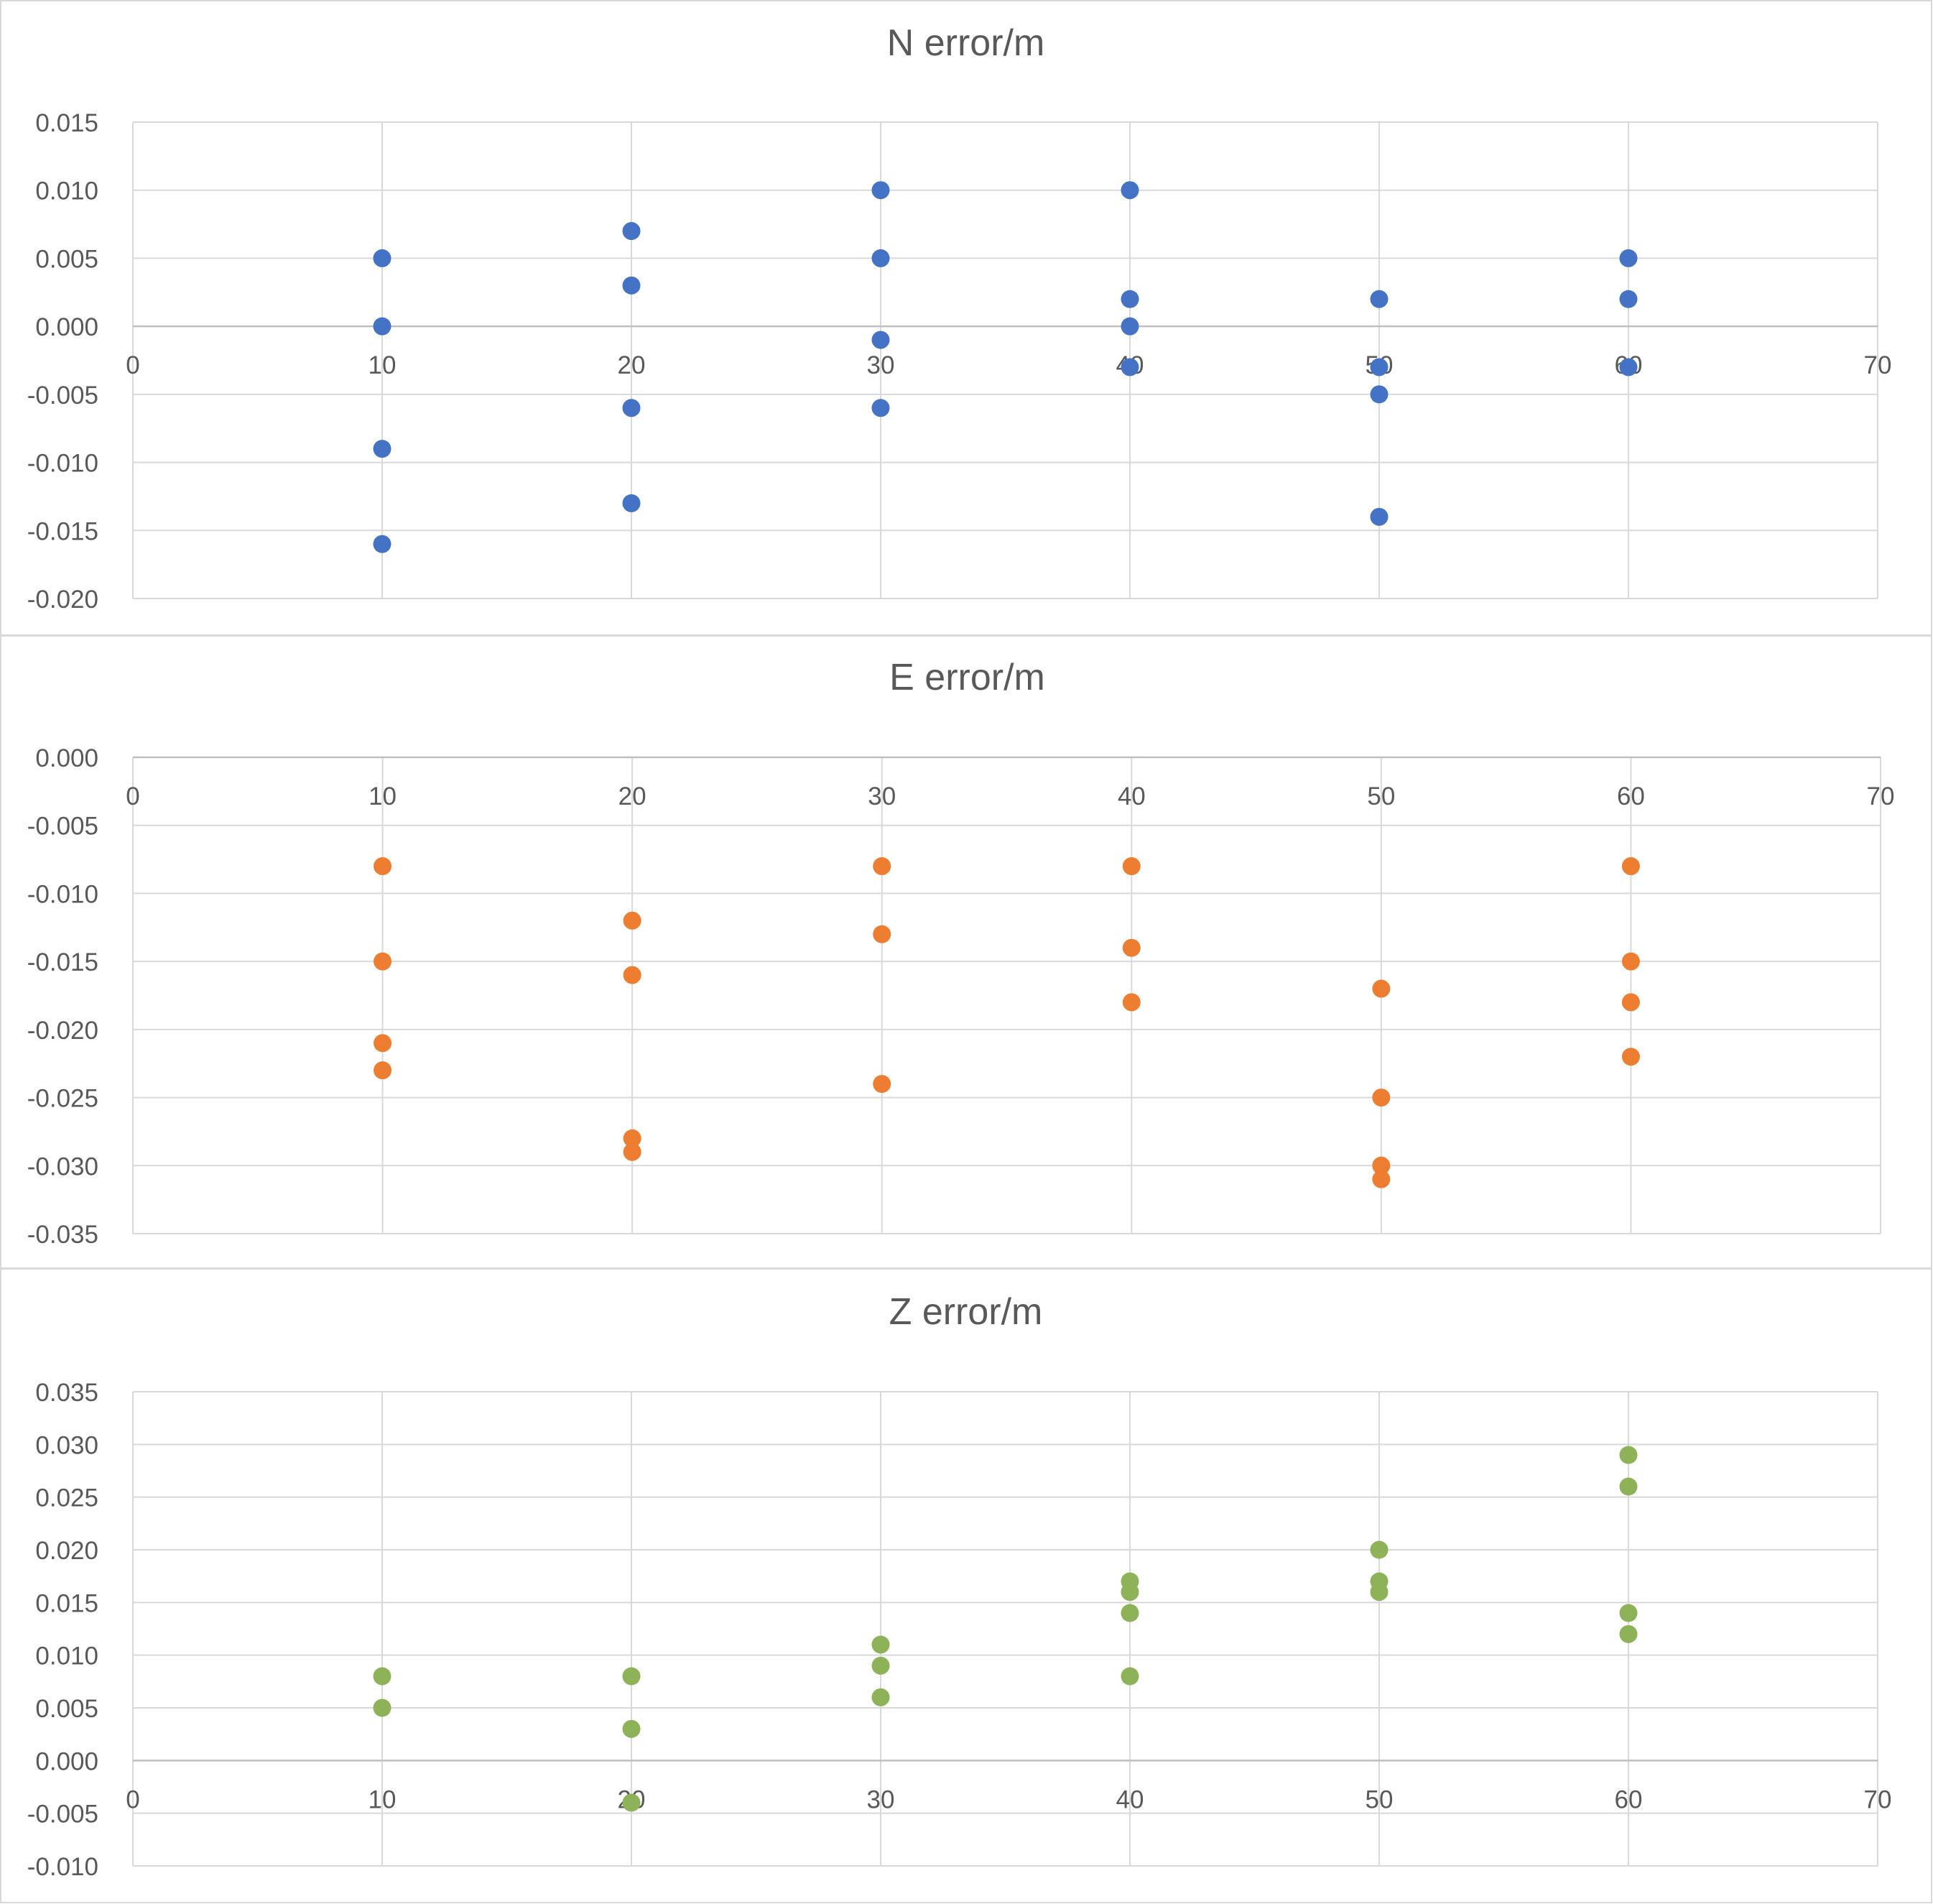  What do you see at coordinates (966, 43) in the screenshot?
I see `chart-title: N error/m` at bounding box center [966, 43].